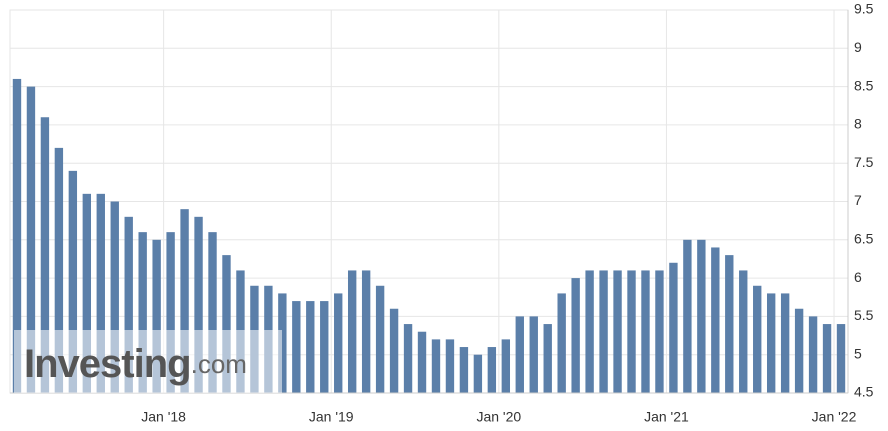  What do you see at coordinates (858, 277) in the screenshot?
I see `y-tick-label: 6` at bounding box center [858, 277].